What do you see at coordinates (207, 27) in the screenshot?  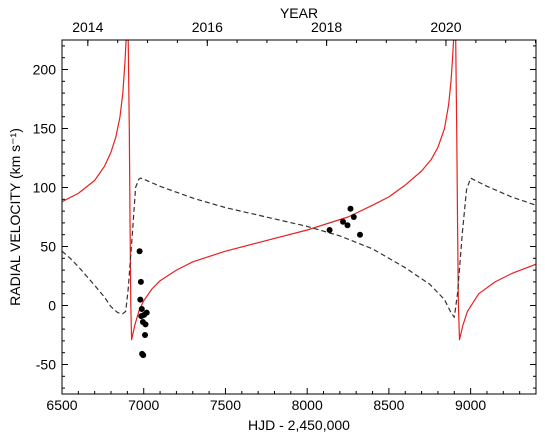 I see `year-tick-label: 2016` at bounding box center [207, 27].